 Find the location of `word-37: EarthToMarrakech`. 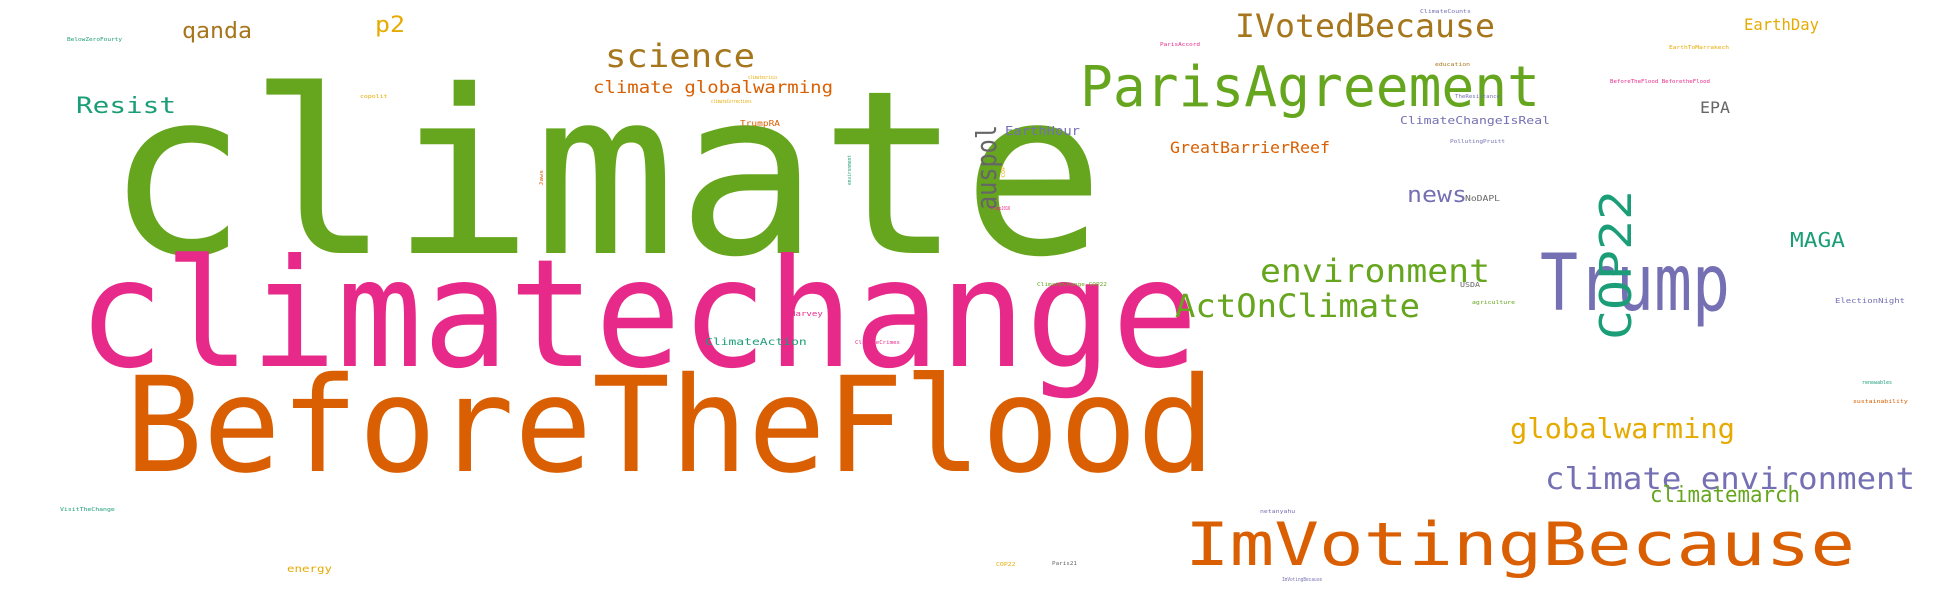

word-37: EarthToMarrakech is located at coordinates (1699, 48).